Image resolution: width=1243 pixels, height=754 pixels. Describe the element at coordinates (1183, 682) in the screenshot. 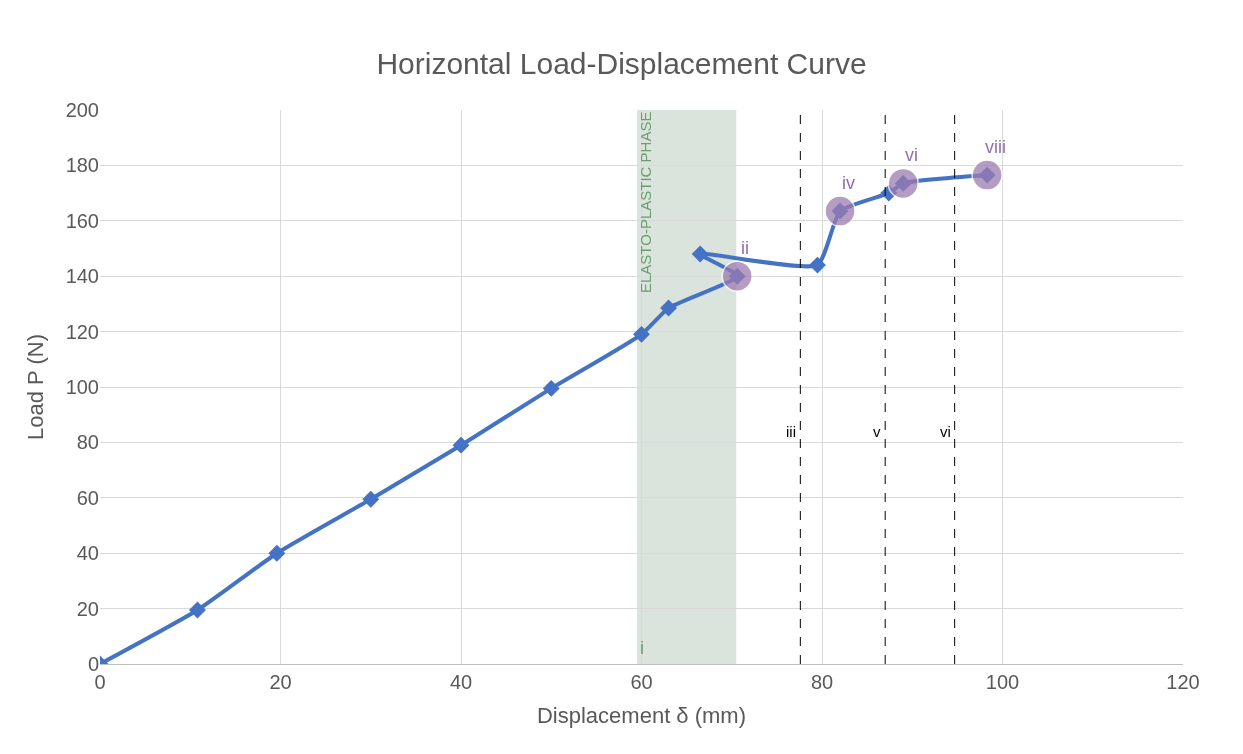

I see `x-tick-label: 120` at that location.